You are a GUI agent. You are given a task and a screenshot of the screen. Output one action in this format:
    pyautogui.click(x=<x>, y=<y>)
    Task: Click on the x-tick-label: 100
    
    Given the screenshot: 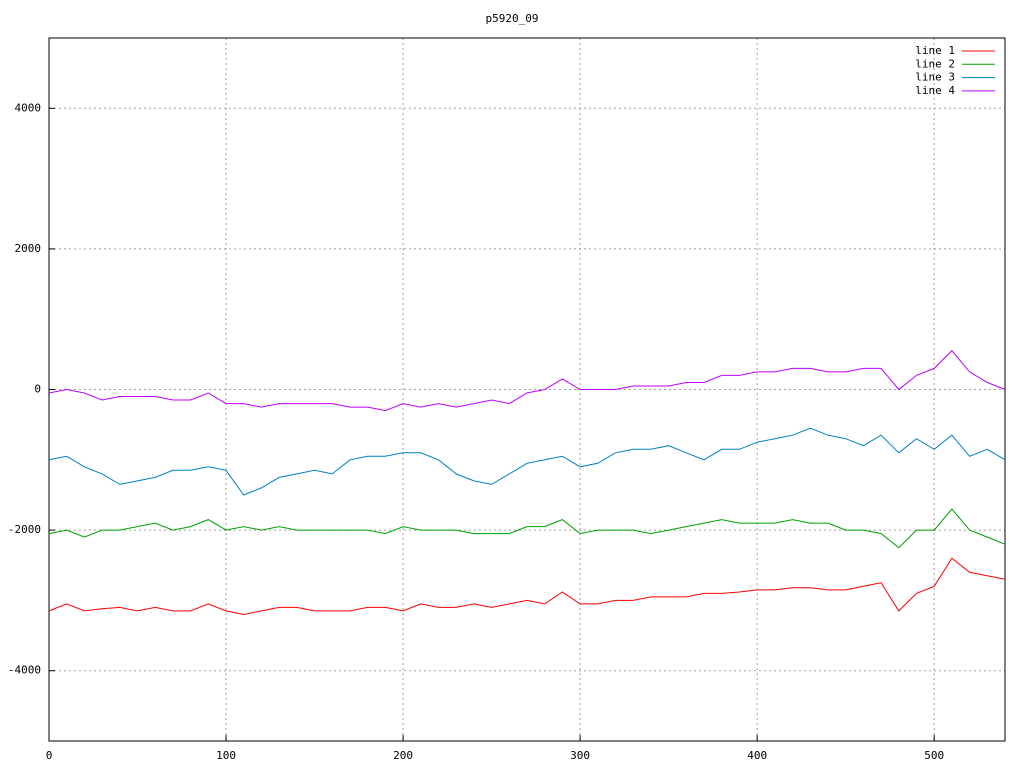 What is the action you would take?
    pyautogui.click(x=226, y=755)
    